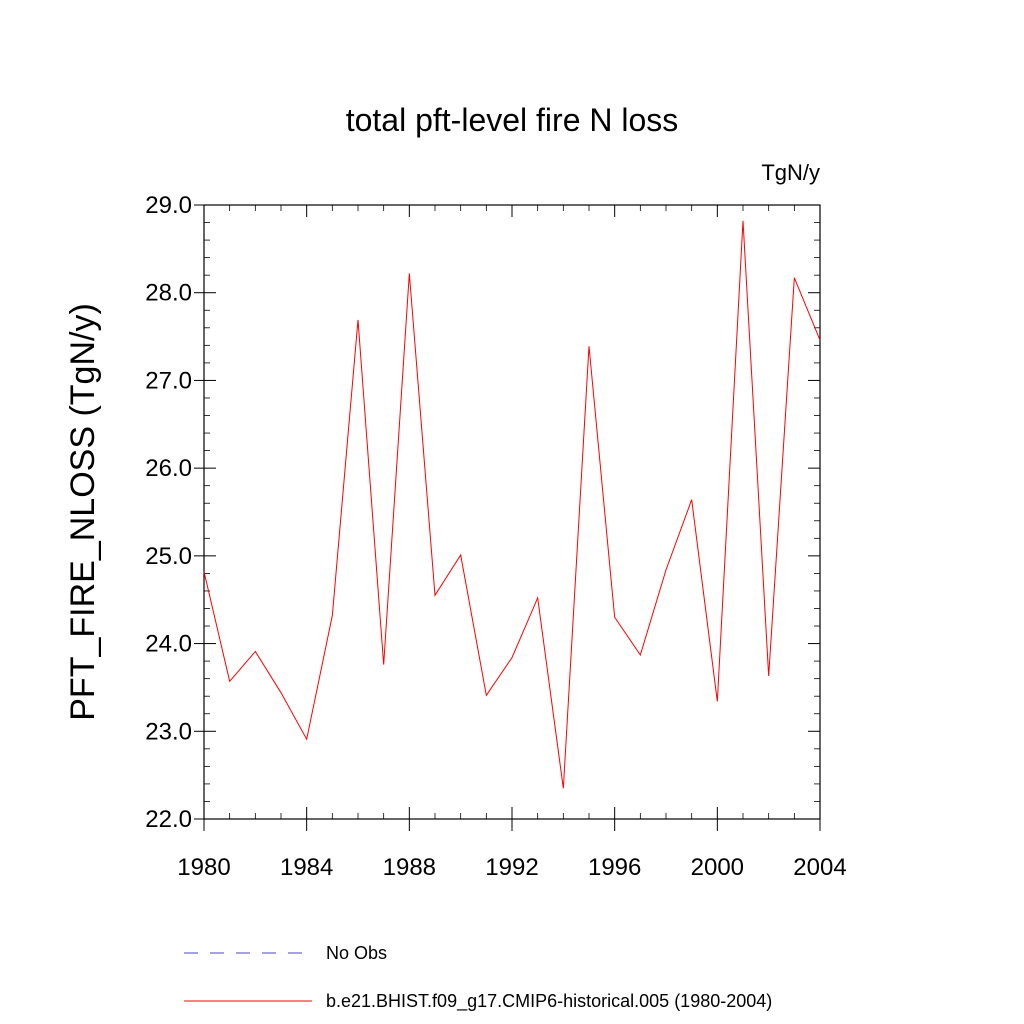 Image resolution: width=1024 pixels, height=1024 pixels. Describe the element at coordinates (717, 867) in the screenshot. I see `x-tick-label: 2000` at that location.